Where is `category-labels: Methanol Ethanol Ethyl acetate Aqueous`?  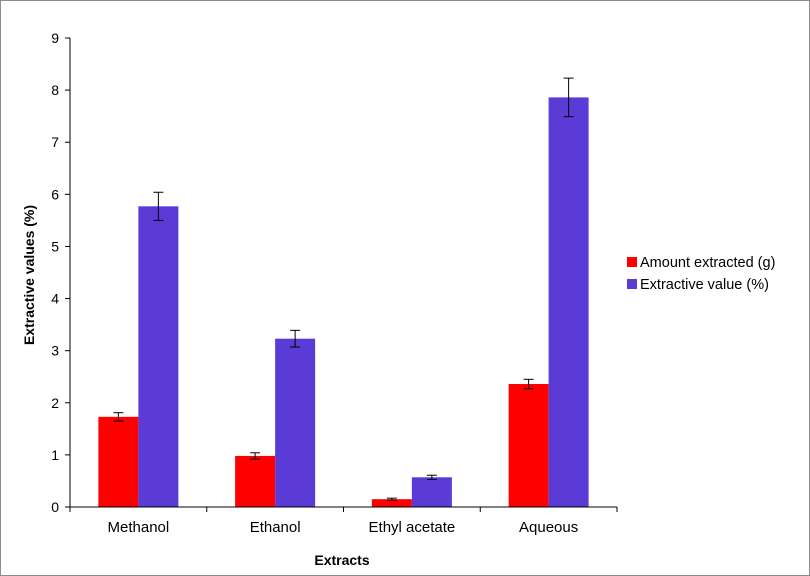 category-labels: Methanol Ethanol Ethyl acetate Aqueous is located at coordinates (343, 527).